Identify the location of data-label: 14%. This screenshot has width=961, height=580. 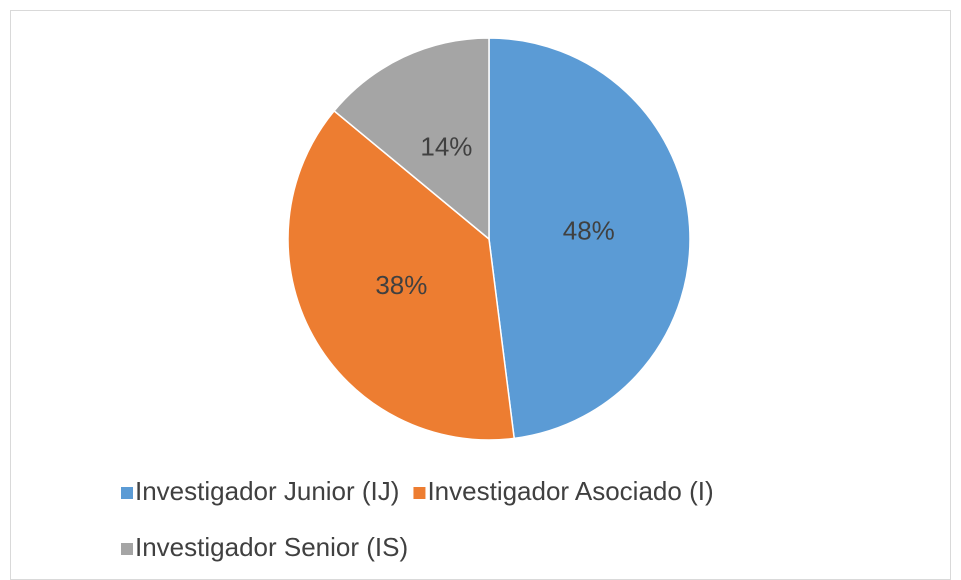
(446, 146).